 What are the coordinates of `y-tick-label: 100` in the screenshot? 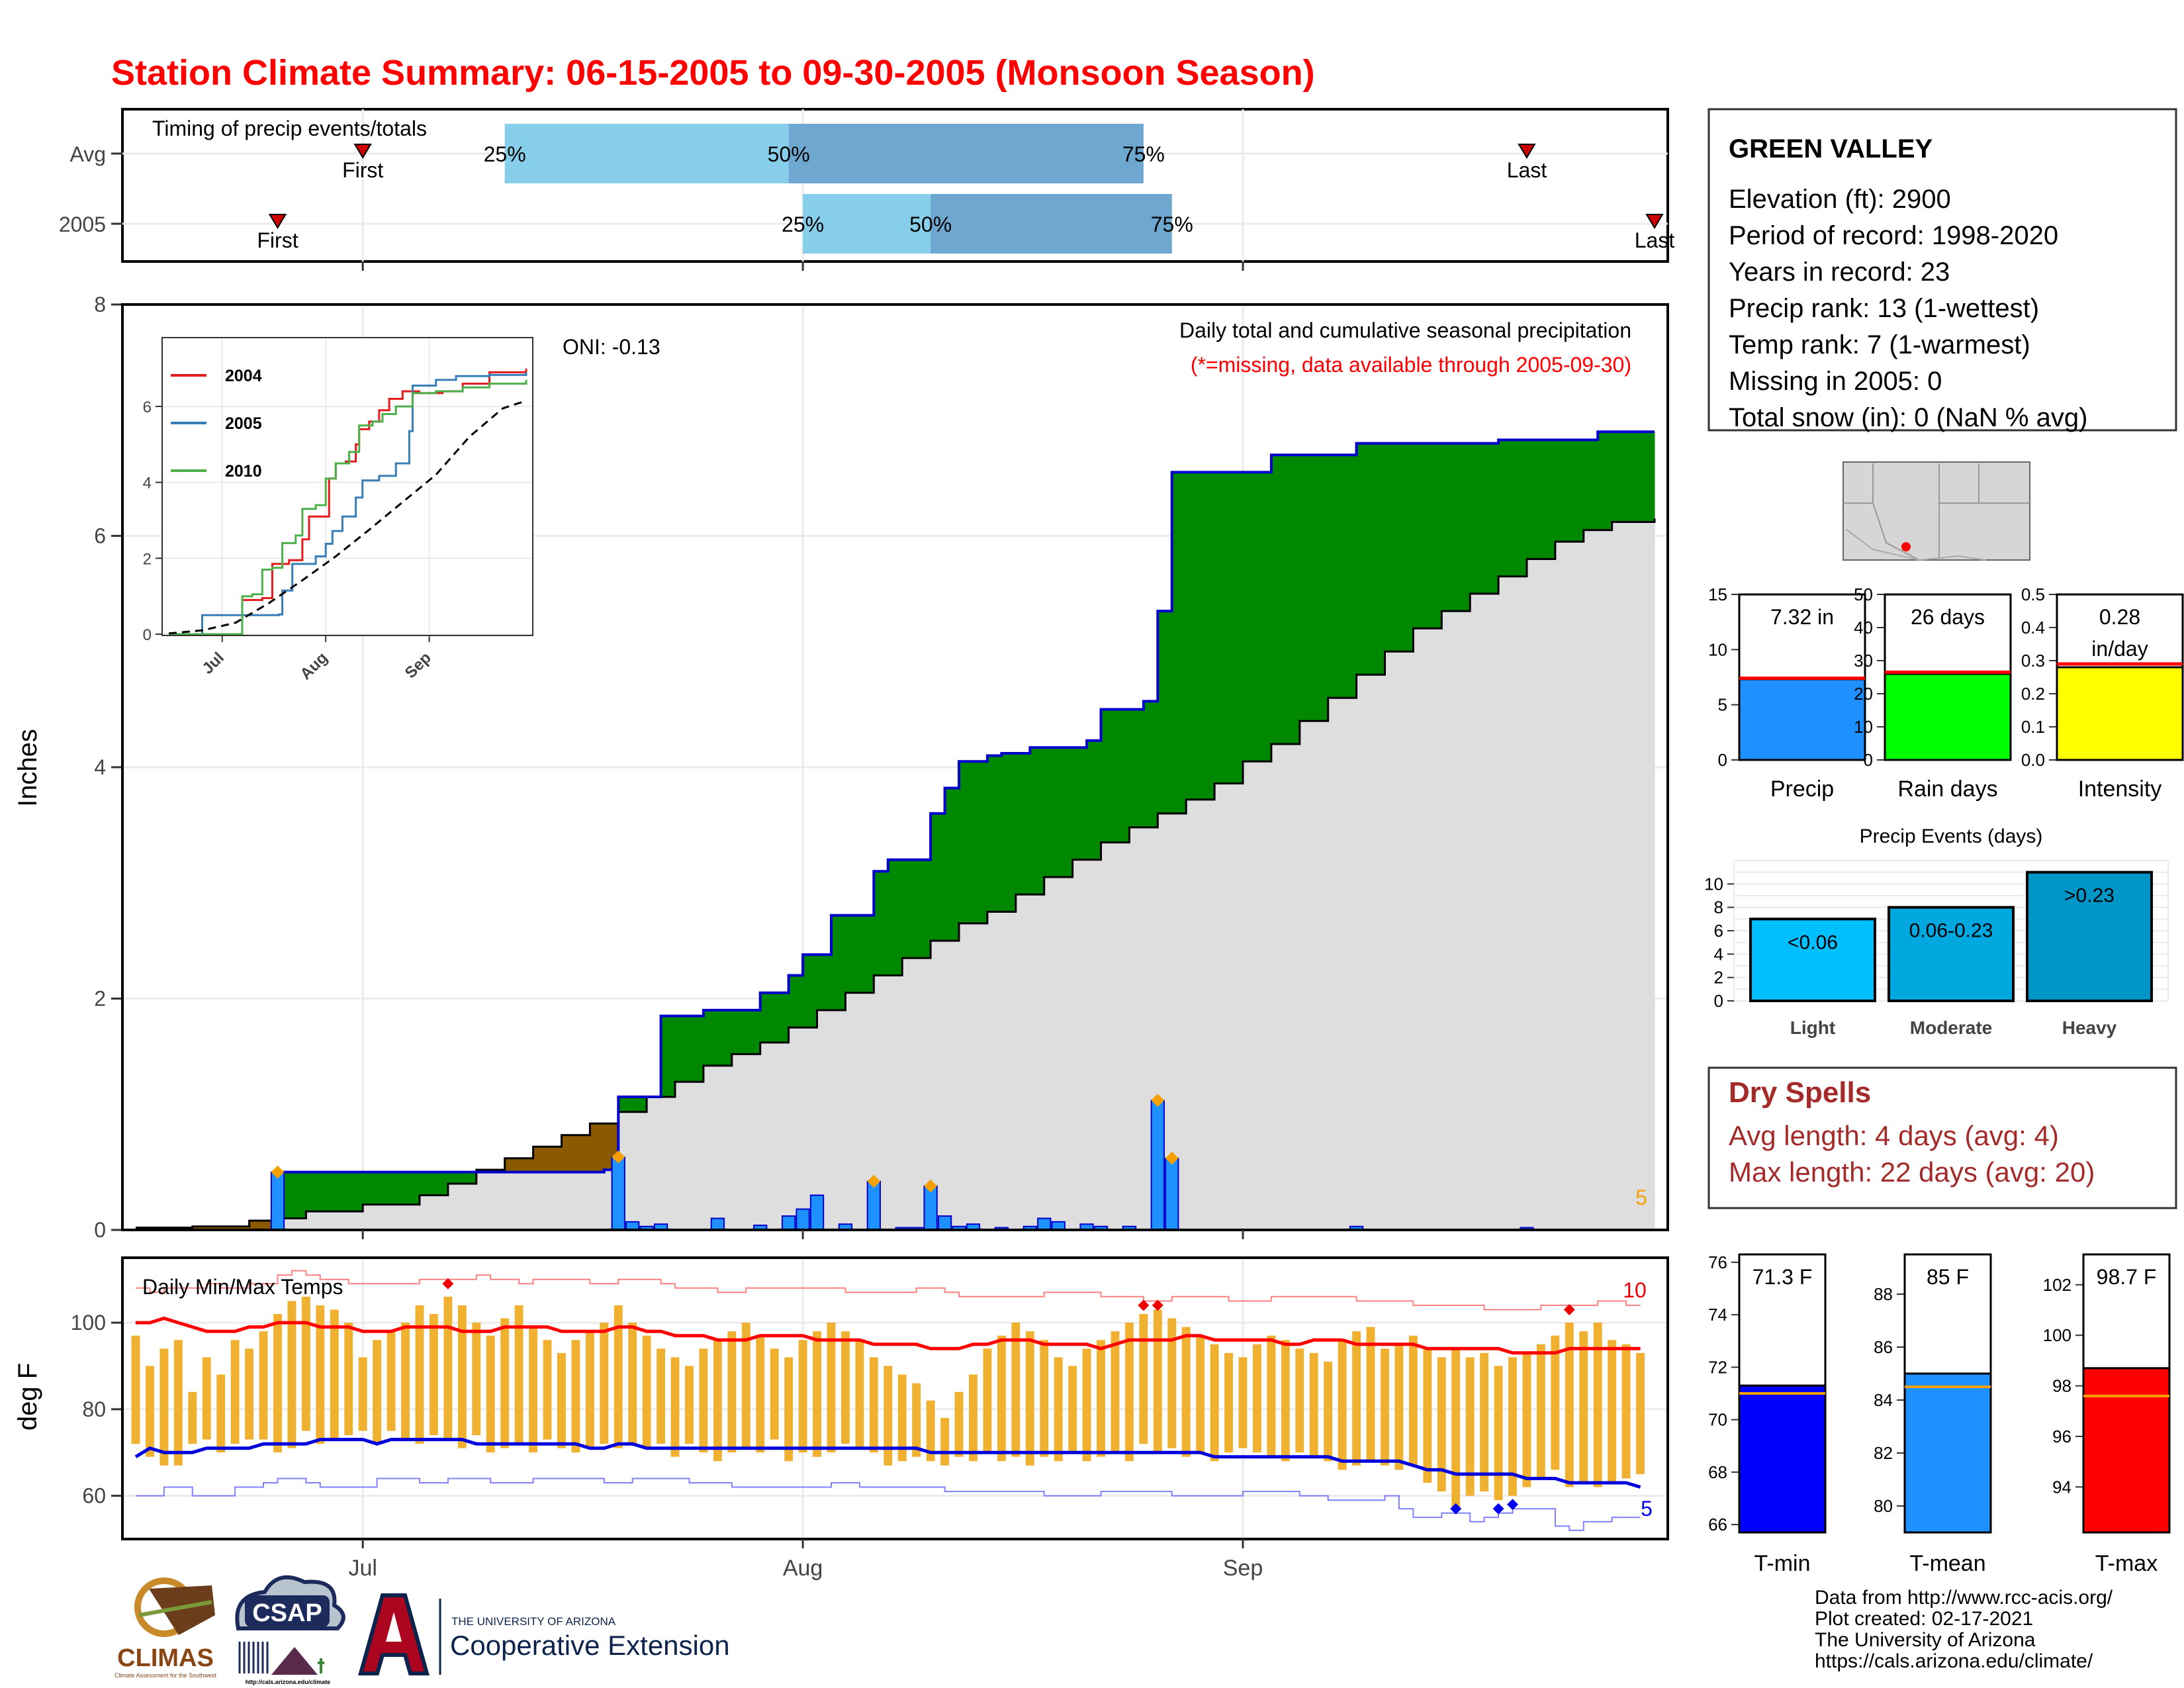 It's located at (88, 1323).